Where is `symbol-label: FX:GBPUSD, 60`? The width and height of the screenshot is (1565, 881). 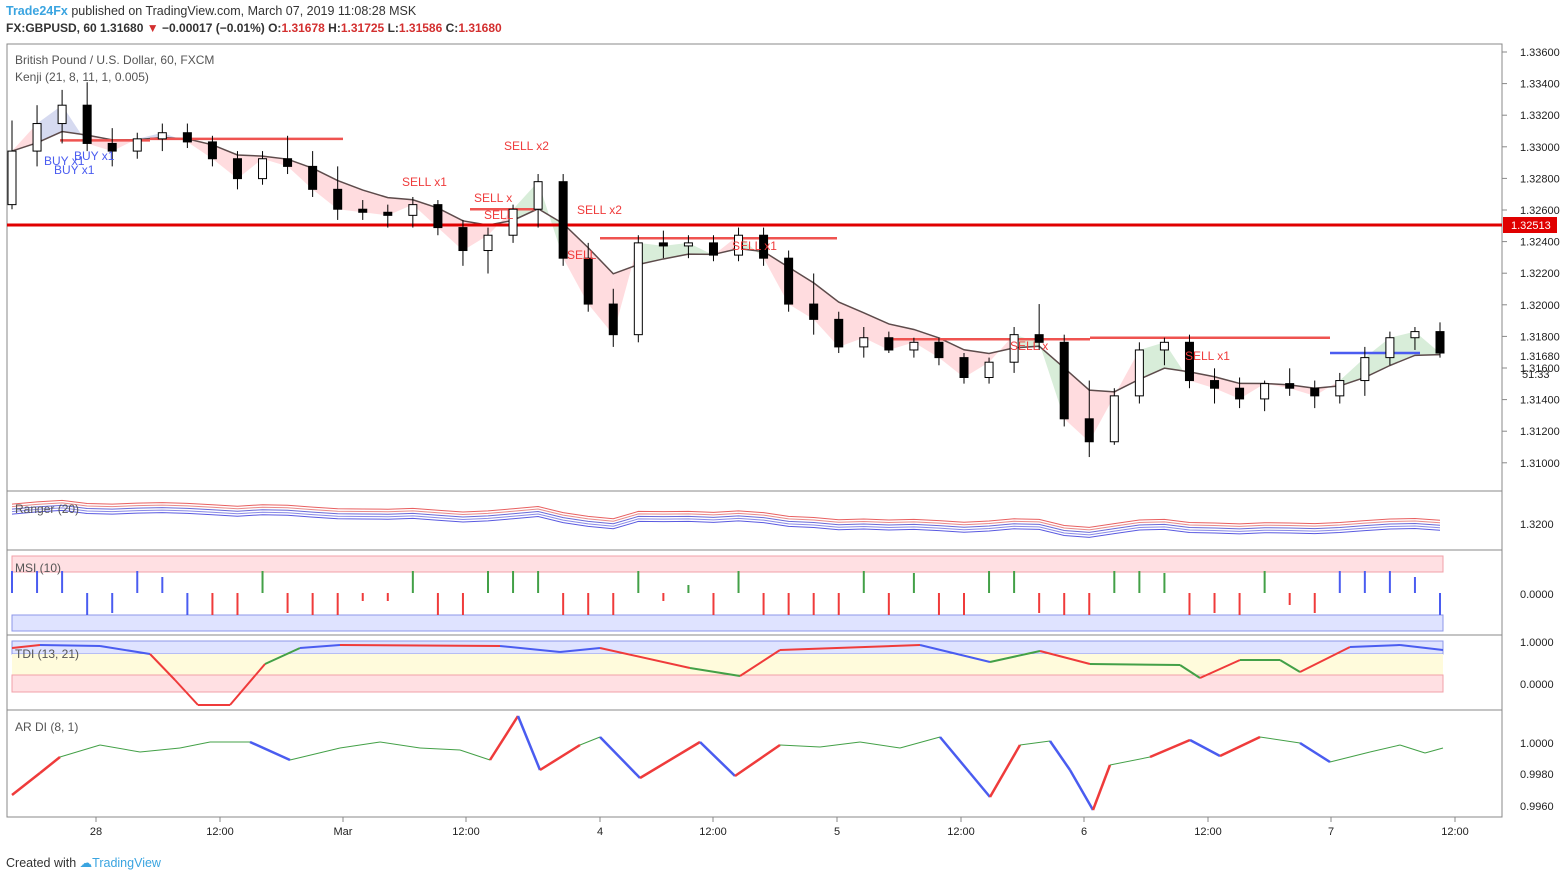
symbol-label: FX:GBPUSD, 60 is located at coordinates (51, 28).